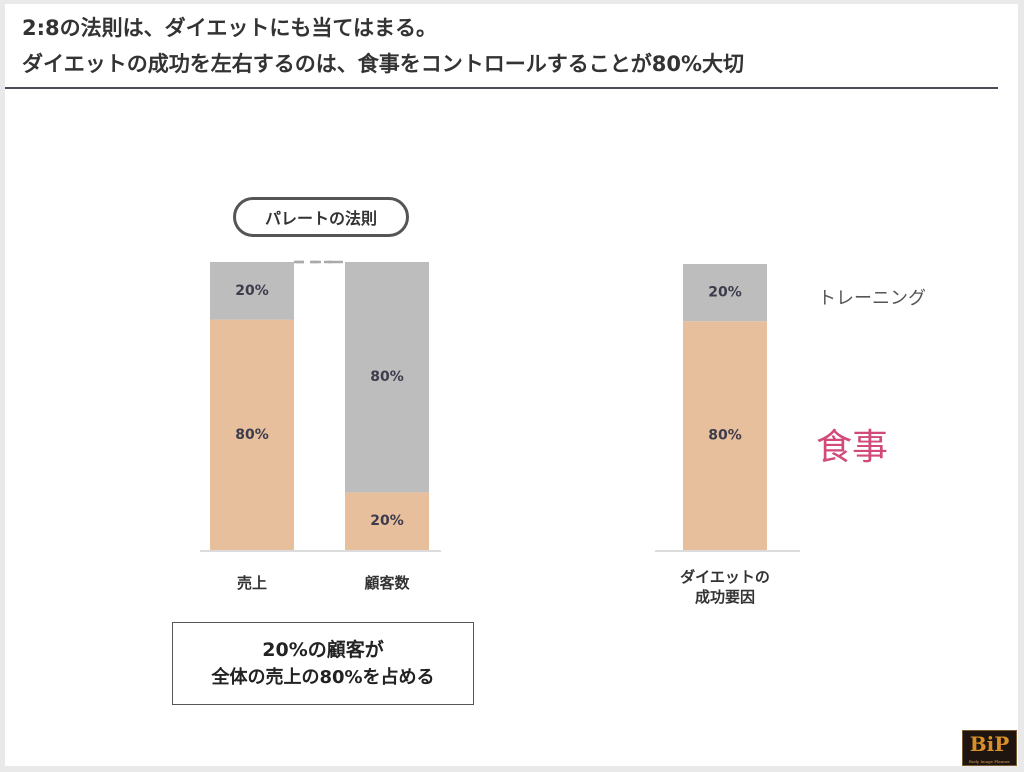 Image resolution: width=1024 pixels, height=772 pixels. Describe the element at coordinates (252, 583) in the screenshot. I see `chart1-category-label-0: 売上` at that location.